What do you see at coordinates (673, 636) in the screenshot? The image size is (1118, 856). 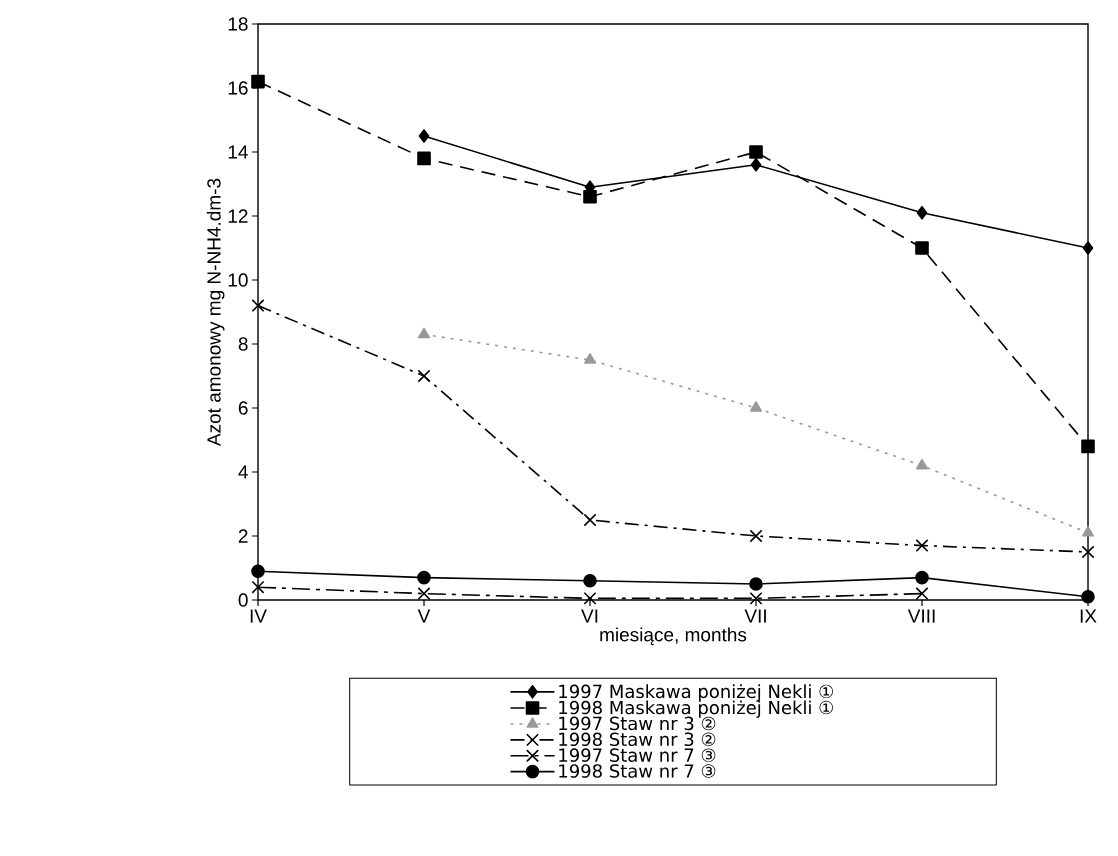 I see `x-axis-title: miesiące, months` at bounding box center [673, 636].